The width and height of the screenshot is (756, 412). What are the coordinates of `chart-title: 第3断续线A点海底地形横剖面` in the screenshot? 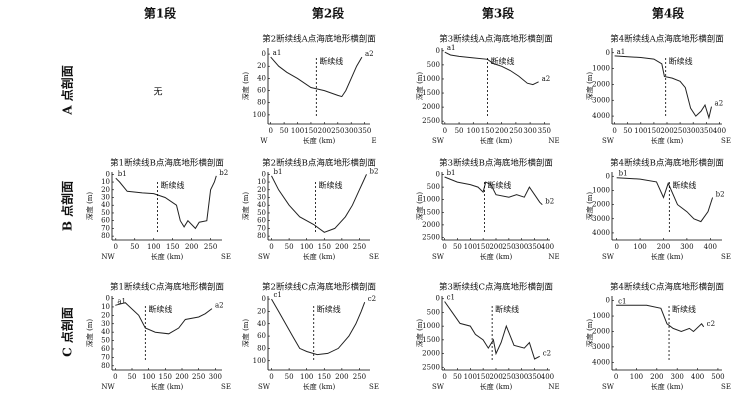 It's located at (496, 39).